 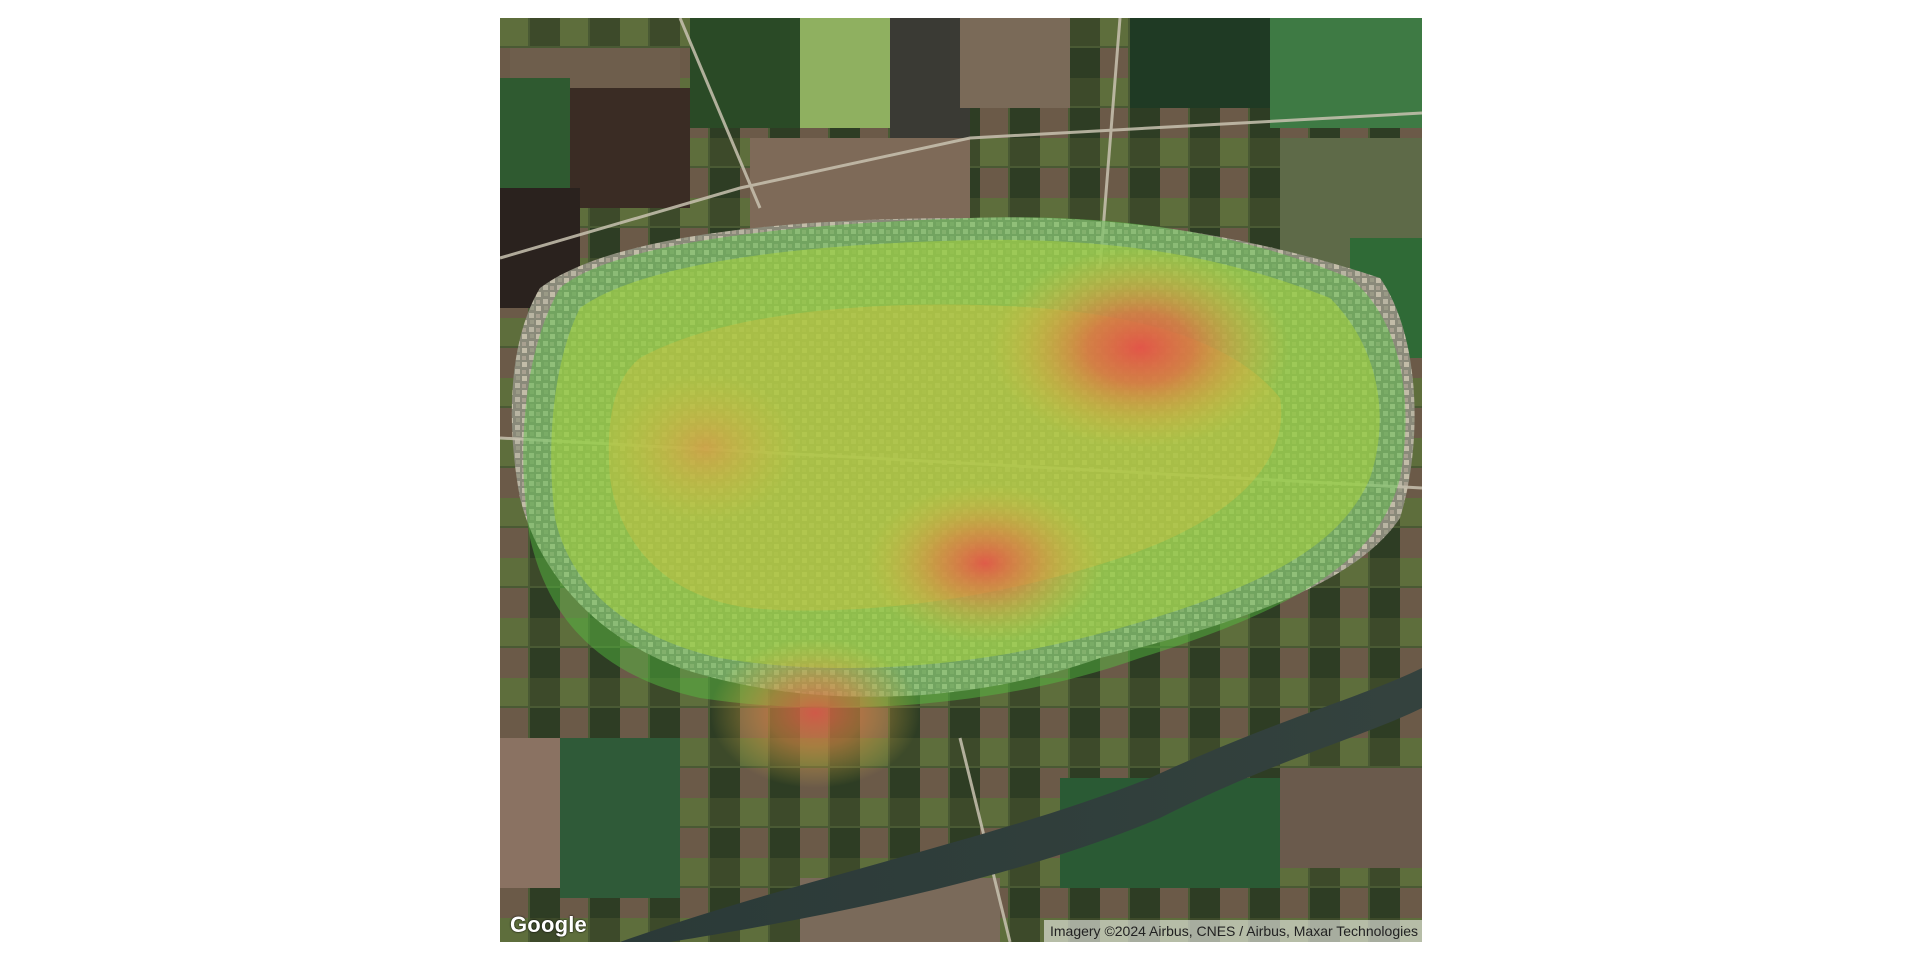 What do you see at coordinates (705, 448) in the screenshot?
I see `heatmap-hotspot-west` at bounding box center [705, 448].